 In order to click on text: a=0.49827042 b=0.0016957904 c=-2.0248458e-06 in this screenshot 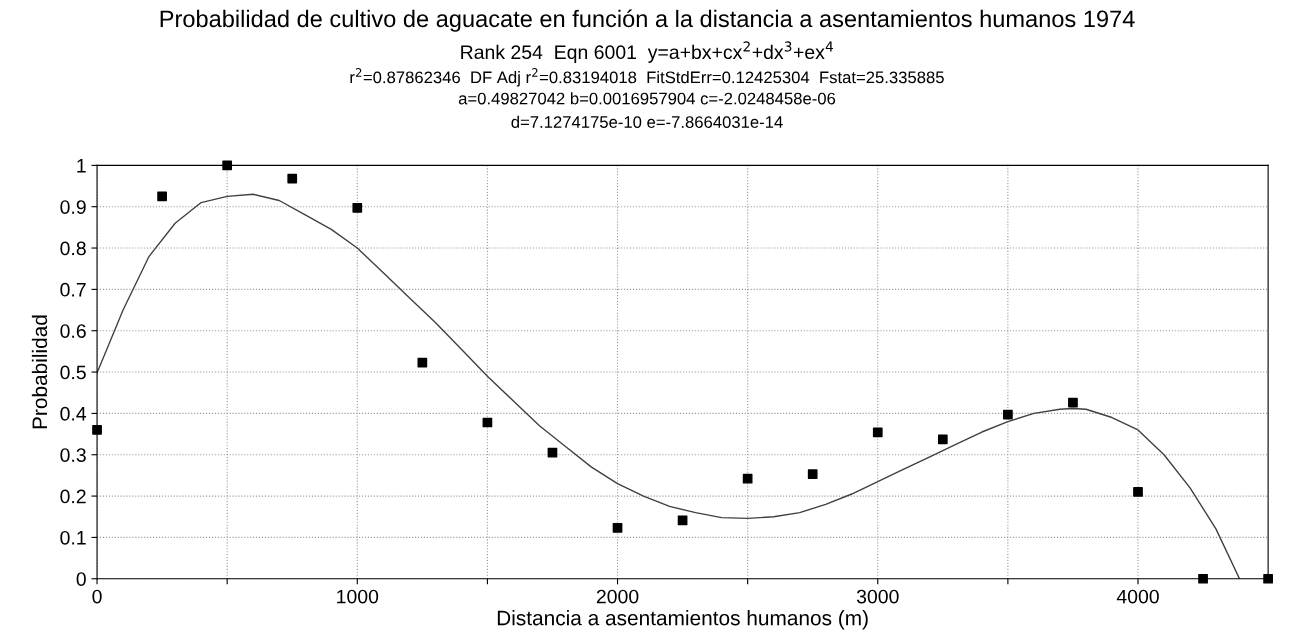, I will do `click(647, 98)`.